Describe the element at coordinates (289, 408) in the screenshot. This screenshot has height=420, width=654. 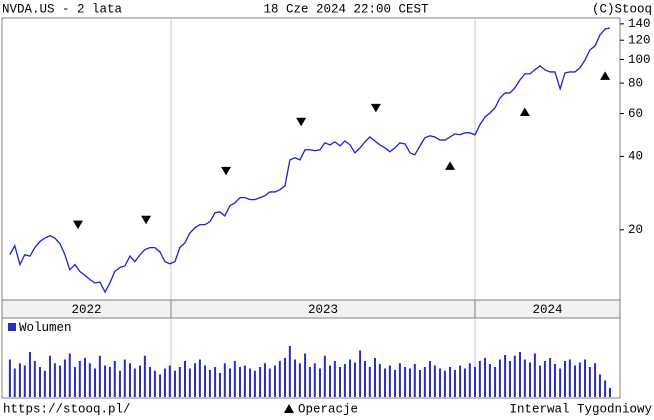
I see `operations-legend-icon` at that location.